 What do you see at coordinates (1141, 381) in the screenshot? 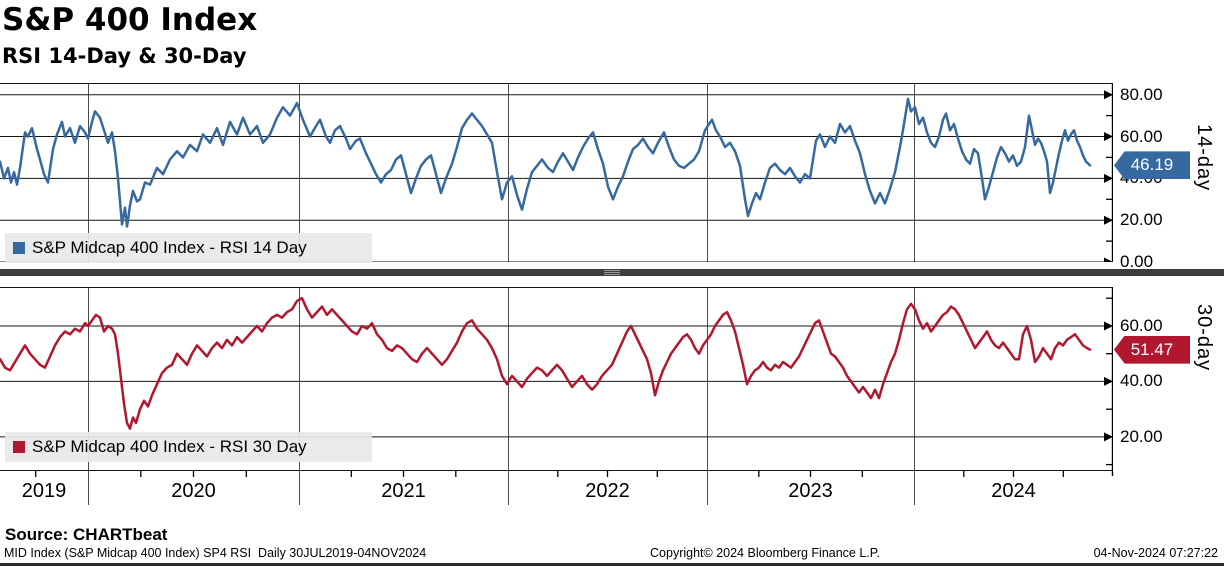
I see `y-axis-tick-label: 40.00` at bounding box center [1141, 381].